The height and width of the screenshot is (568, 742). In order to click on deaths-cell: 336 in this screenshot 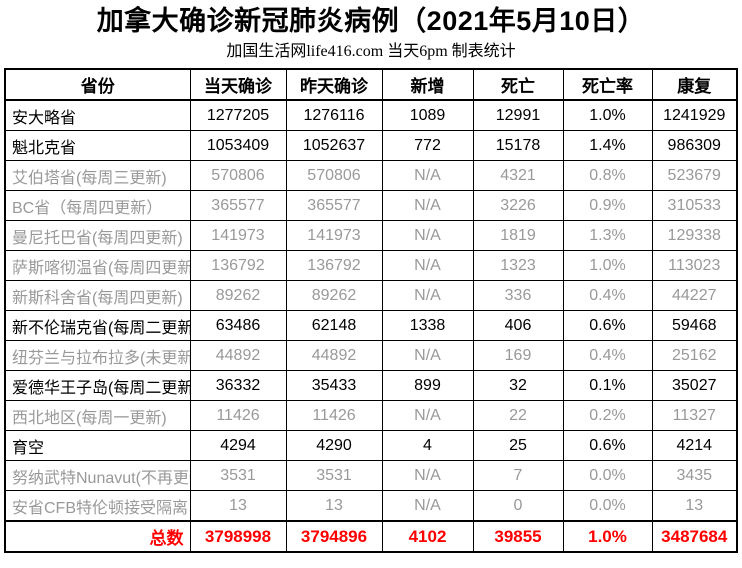, I will do `click(518, 295)`.